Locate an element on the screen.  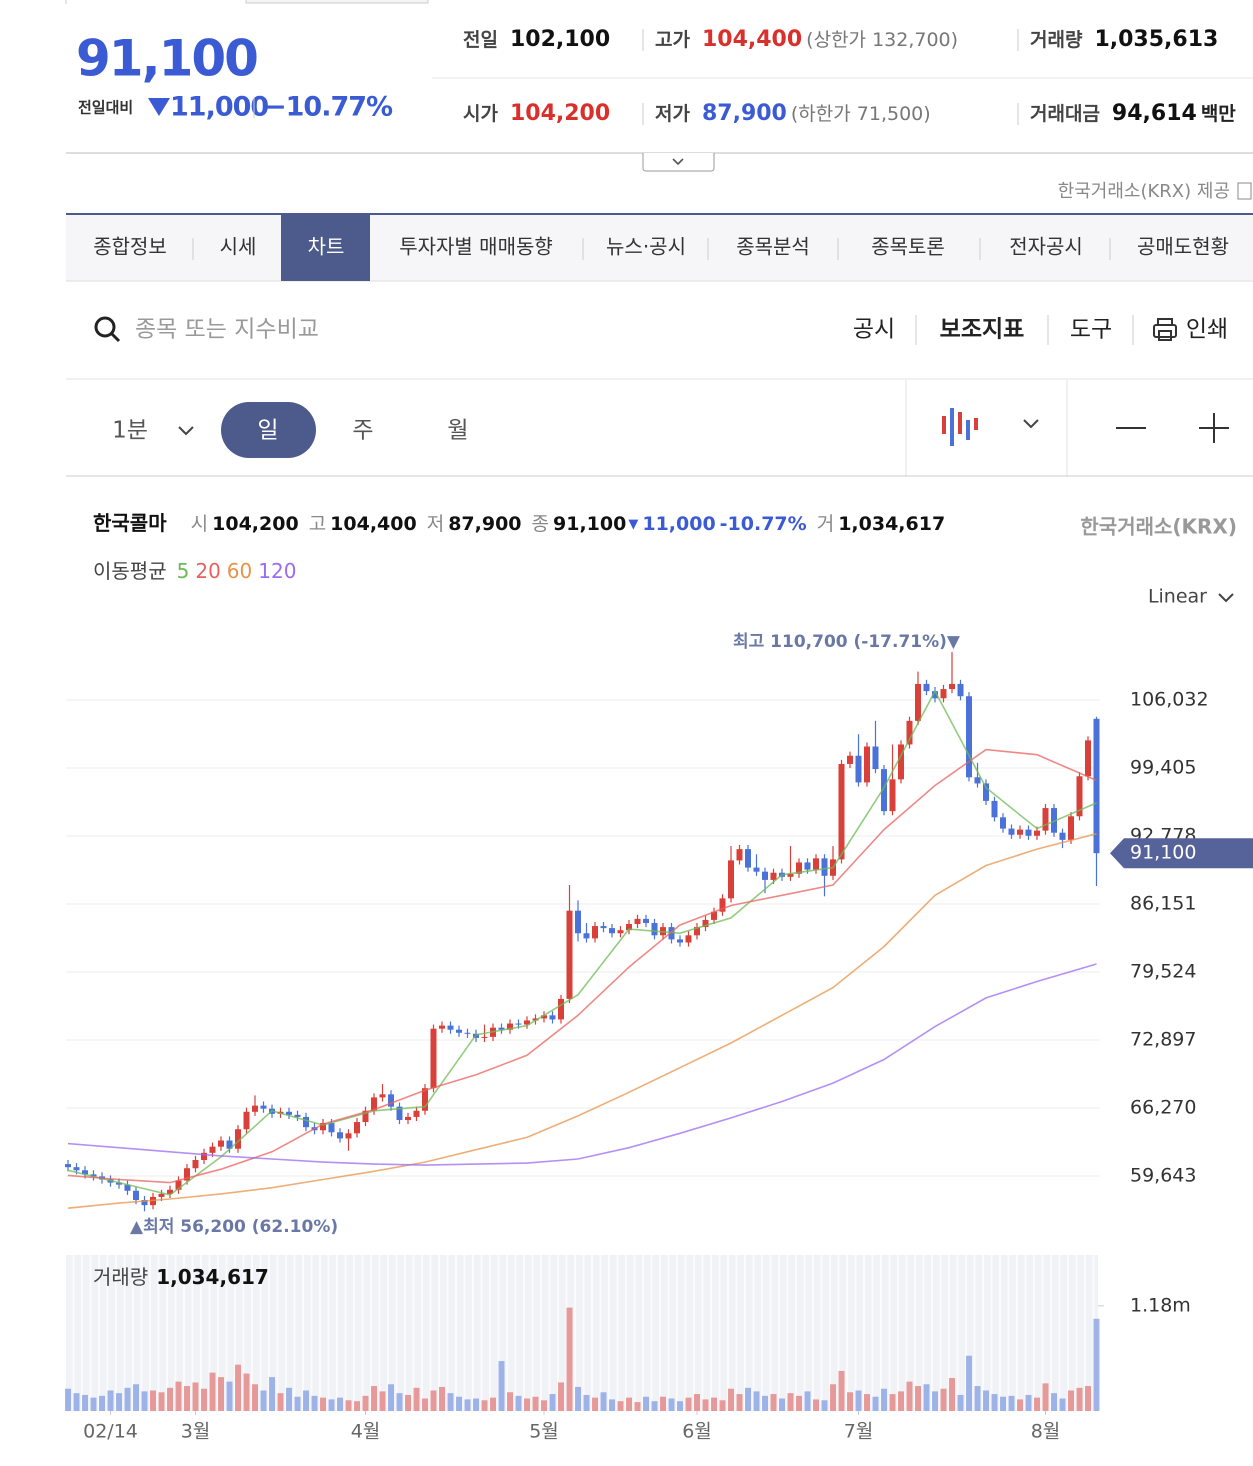
chart-type-icon is located at coordinates (960, 427).